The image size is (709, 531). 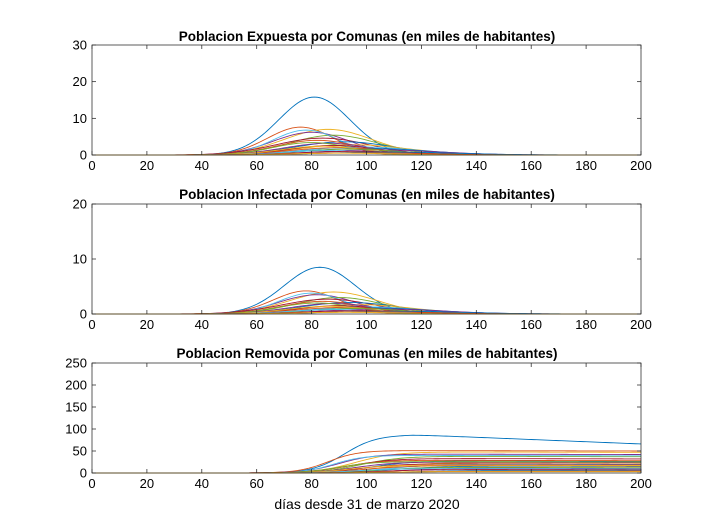 I want to click on y-tick-label: 250, so click(x=76, y=363).